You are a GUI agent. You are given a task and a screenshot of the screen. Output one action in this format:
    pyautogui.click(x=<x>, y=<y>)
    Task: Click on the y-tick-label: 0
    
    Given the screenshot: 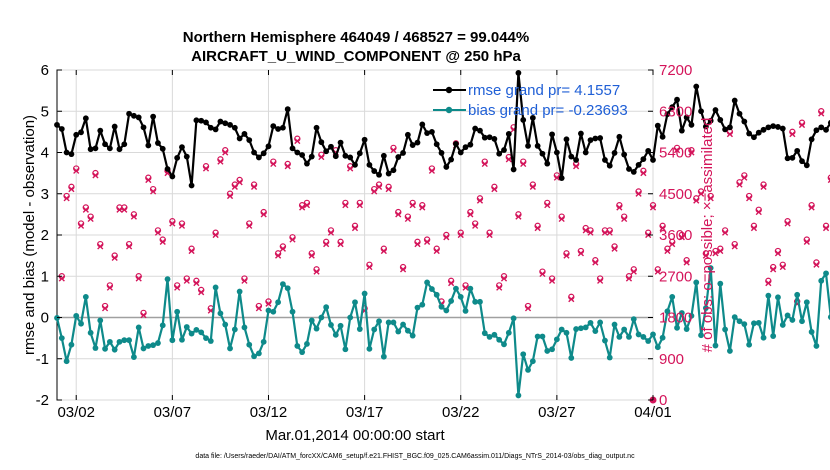 What is the action you would take?
    pyautogui.click(x=45, y=318)
    